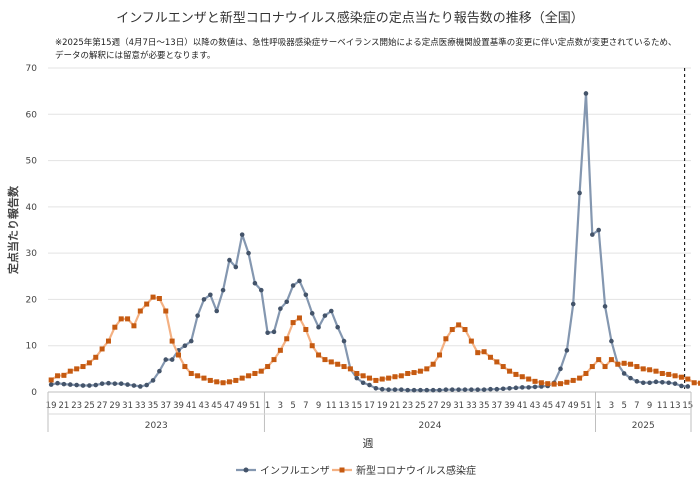 This screenshot has height=486, width=700. I want to click on x-tick-label: 43, so click(204, 406).